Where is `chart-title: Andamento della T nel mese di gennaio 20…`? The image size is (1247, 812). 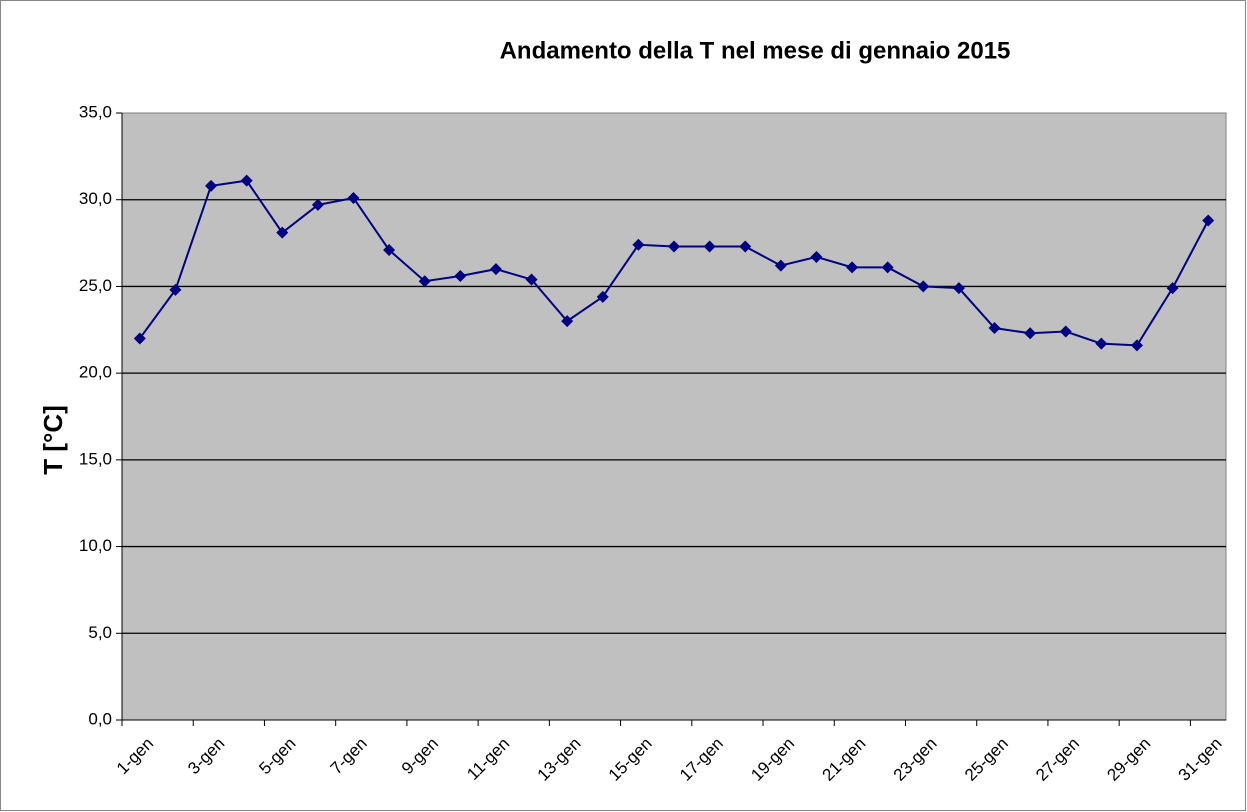
chart-title: Andamento della T nel mese di gennaio 20… is located at coordinates (755, 50).